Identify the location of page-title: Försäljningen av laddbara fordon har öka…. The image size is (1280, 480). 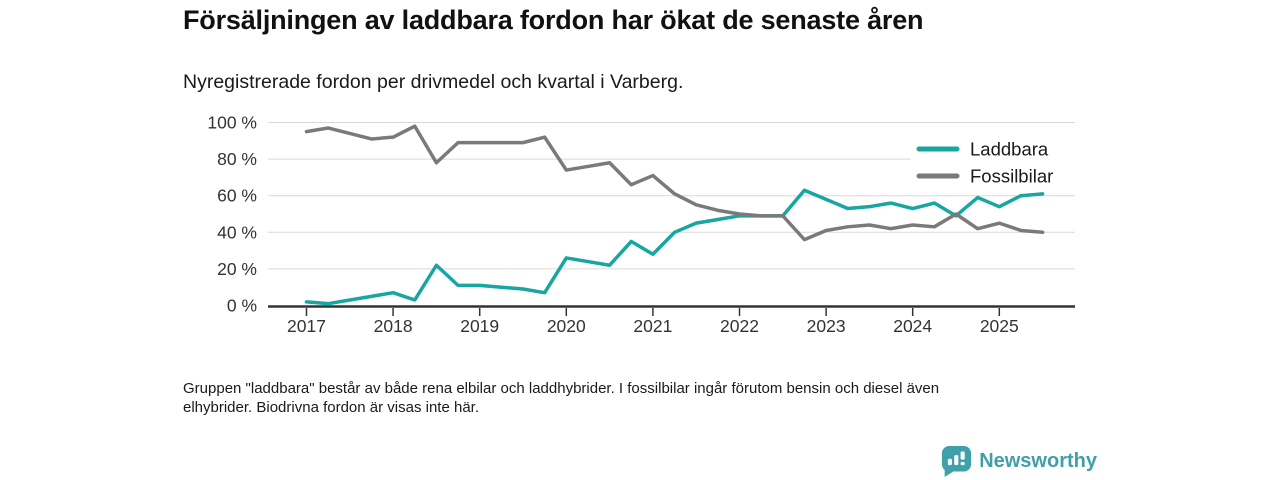
(553, 20).